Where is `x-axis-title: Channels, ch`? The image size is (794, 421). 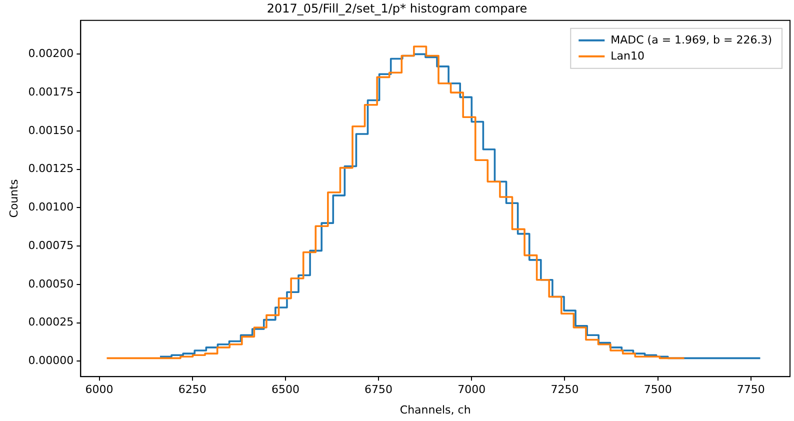
x-axis-title: Channels, ch is located at coordinates (435, 409).